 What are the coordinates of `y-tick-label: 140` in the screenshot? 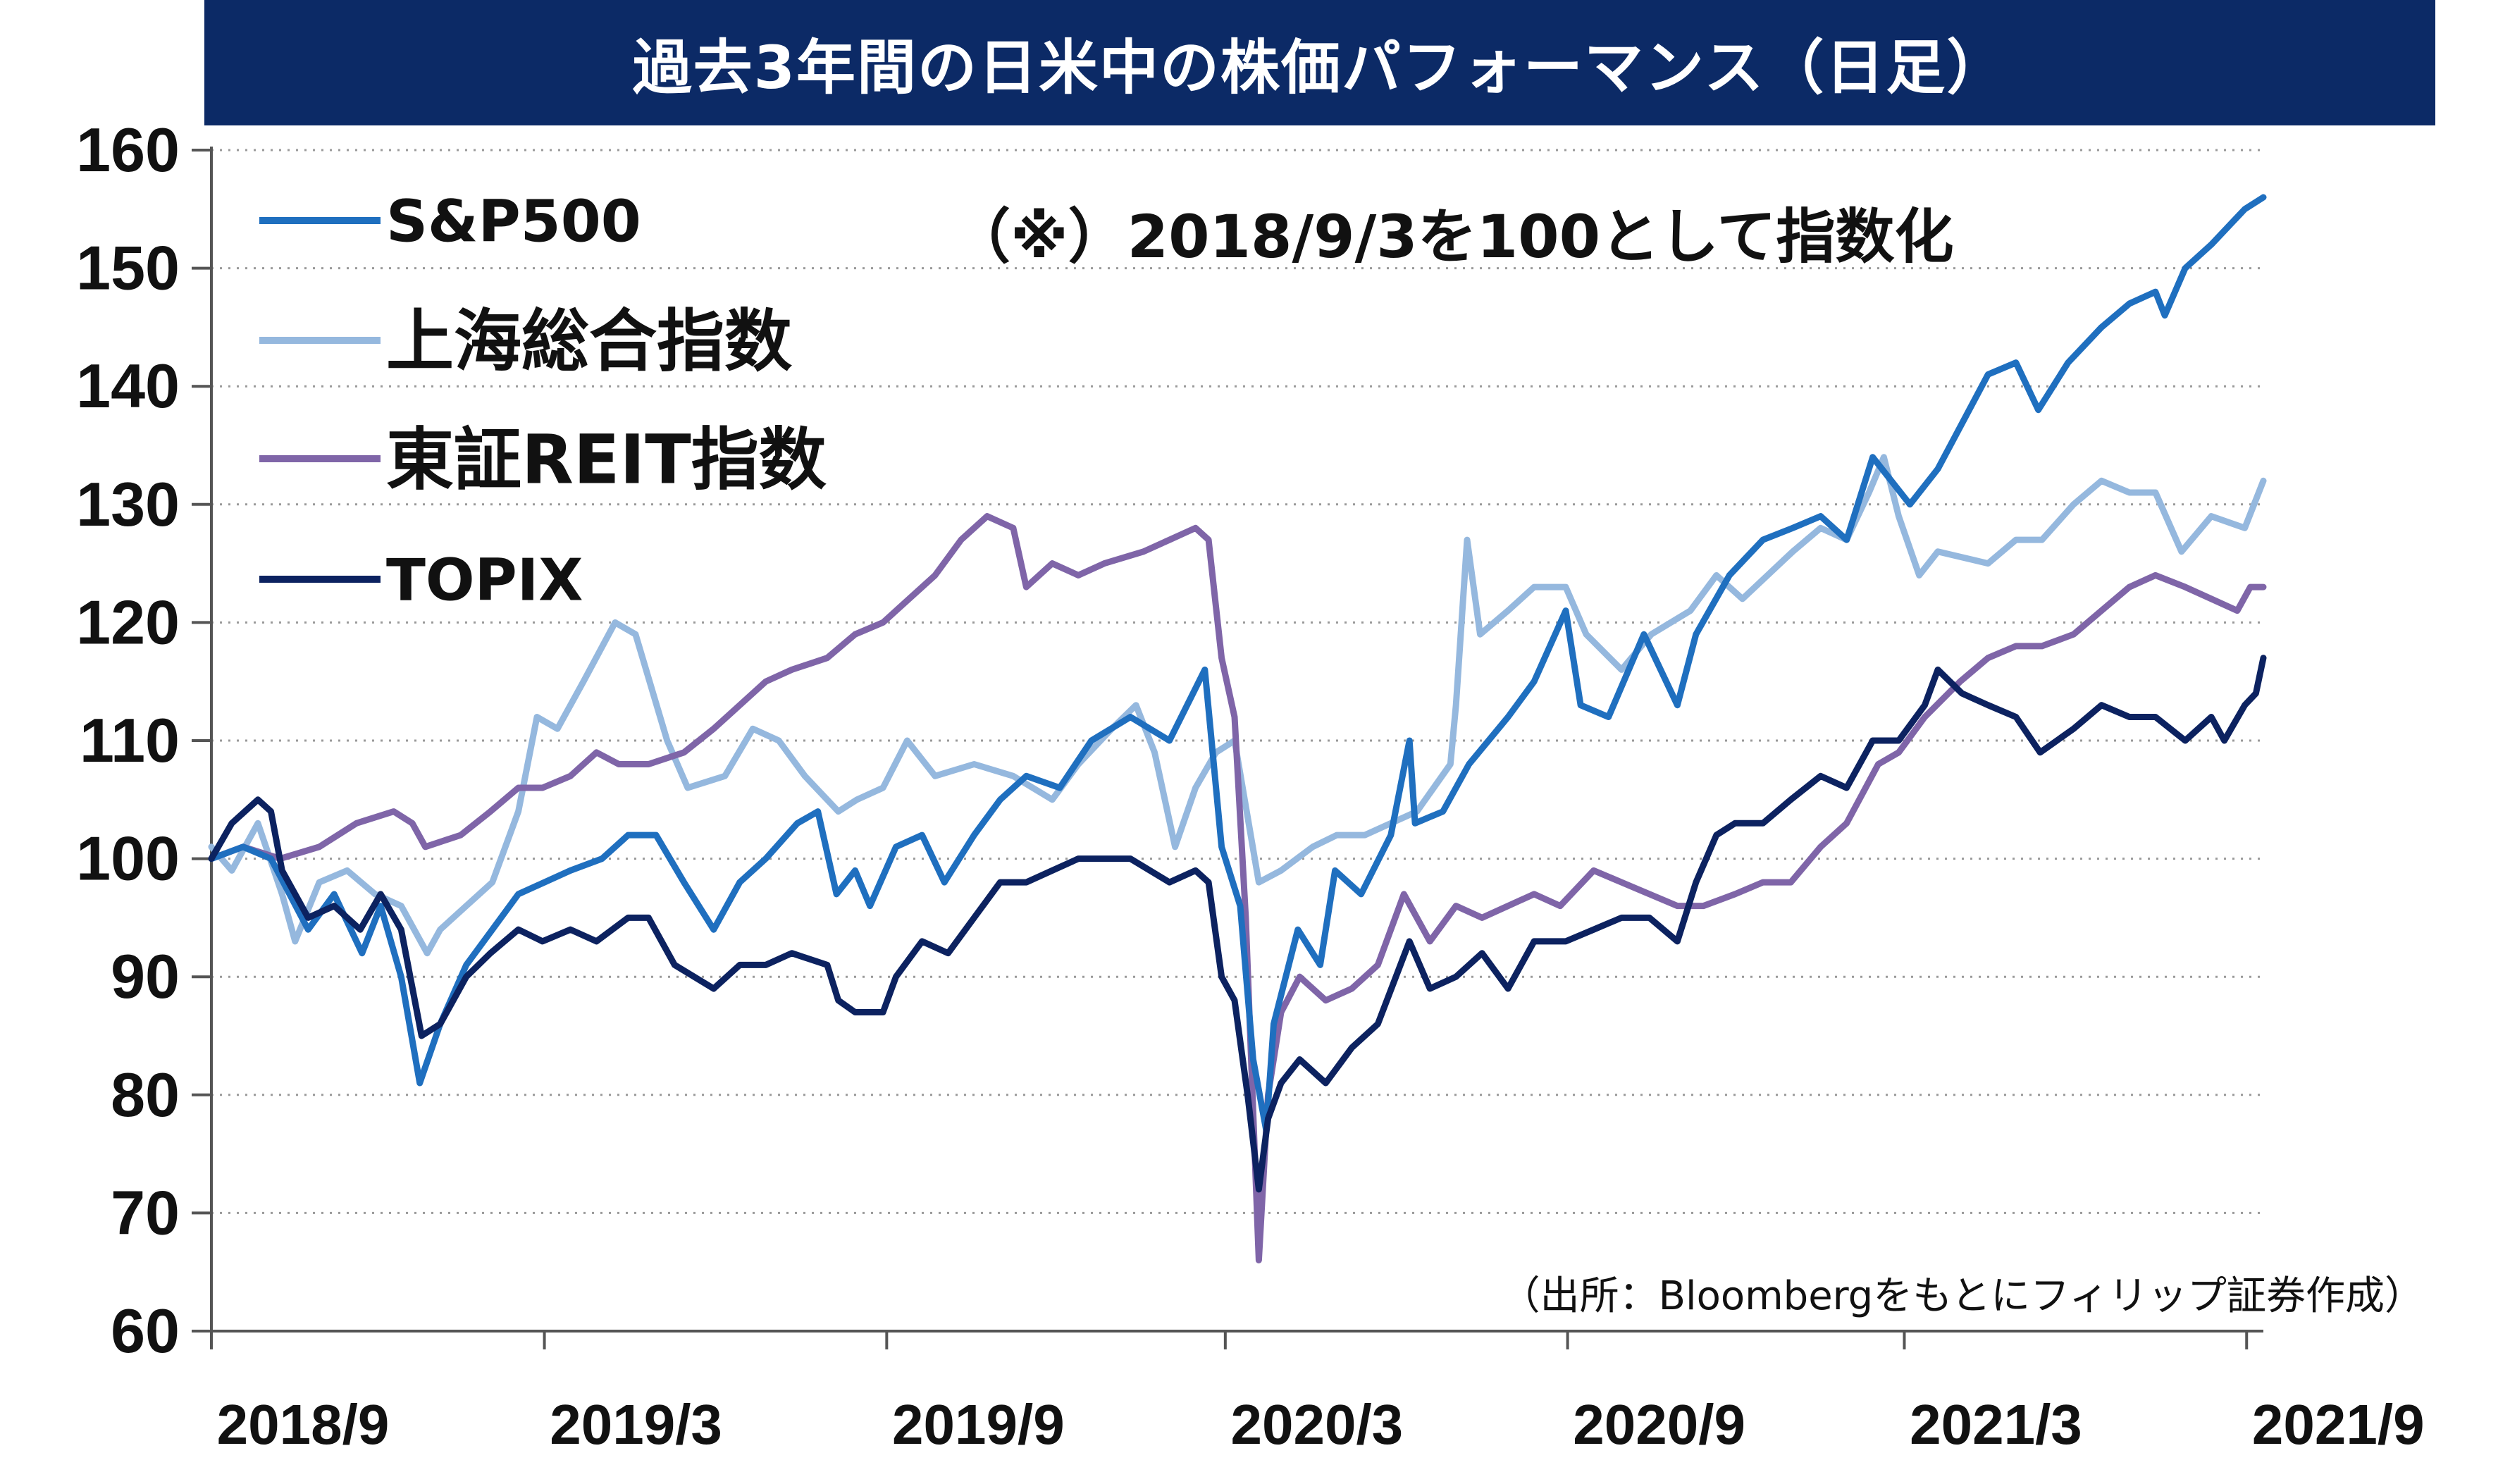 It's located at (128, 386).